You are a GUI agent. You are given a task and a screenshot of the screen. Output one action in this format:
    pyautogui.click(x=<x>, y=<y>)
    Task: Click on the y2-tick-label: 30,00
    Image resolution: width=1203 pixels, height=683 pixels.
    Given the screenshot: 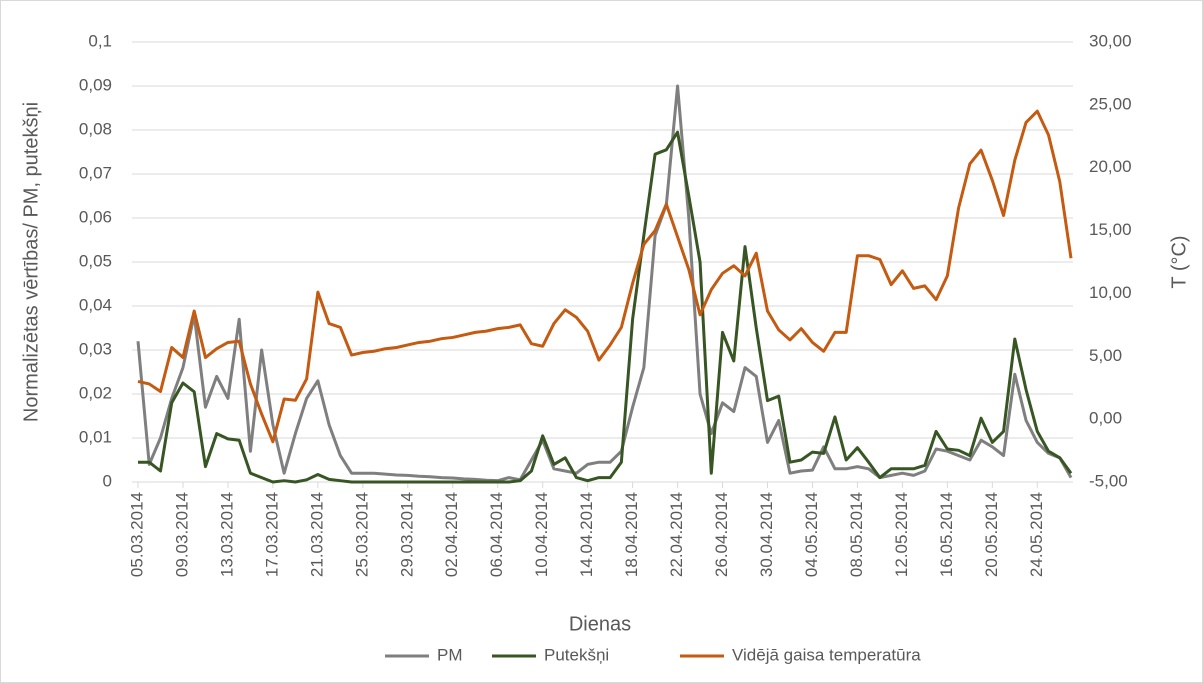 What is the action you would take?
    pyautogui.click(x=1110, y=40)
    